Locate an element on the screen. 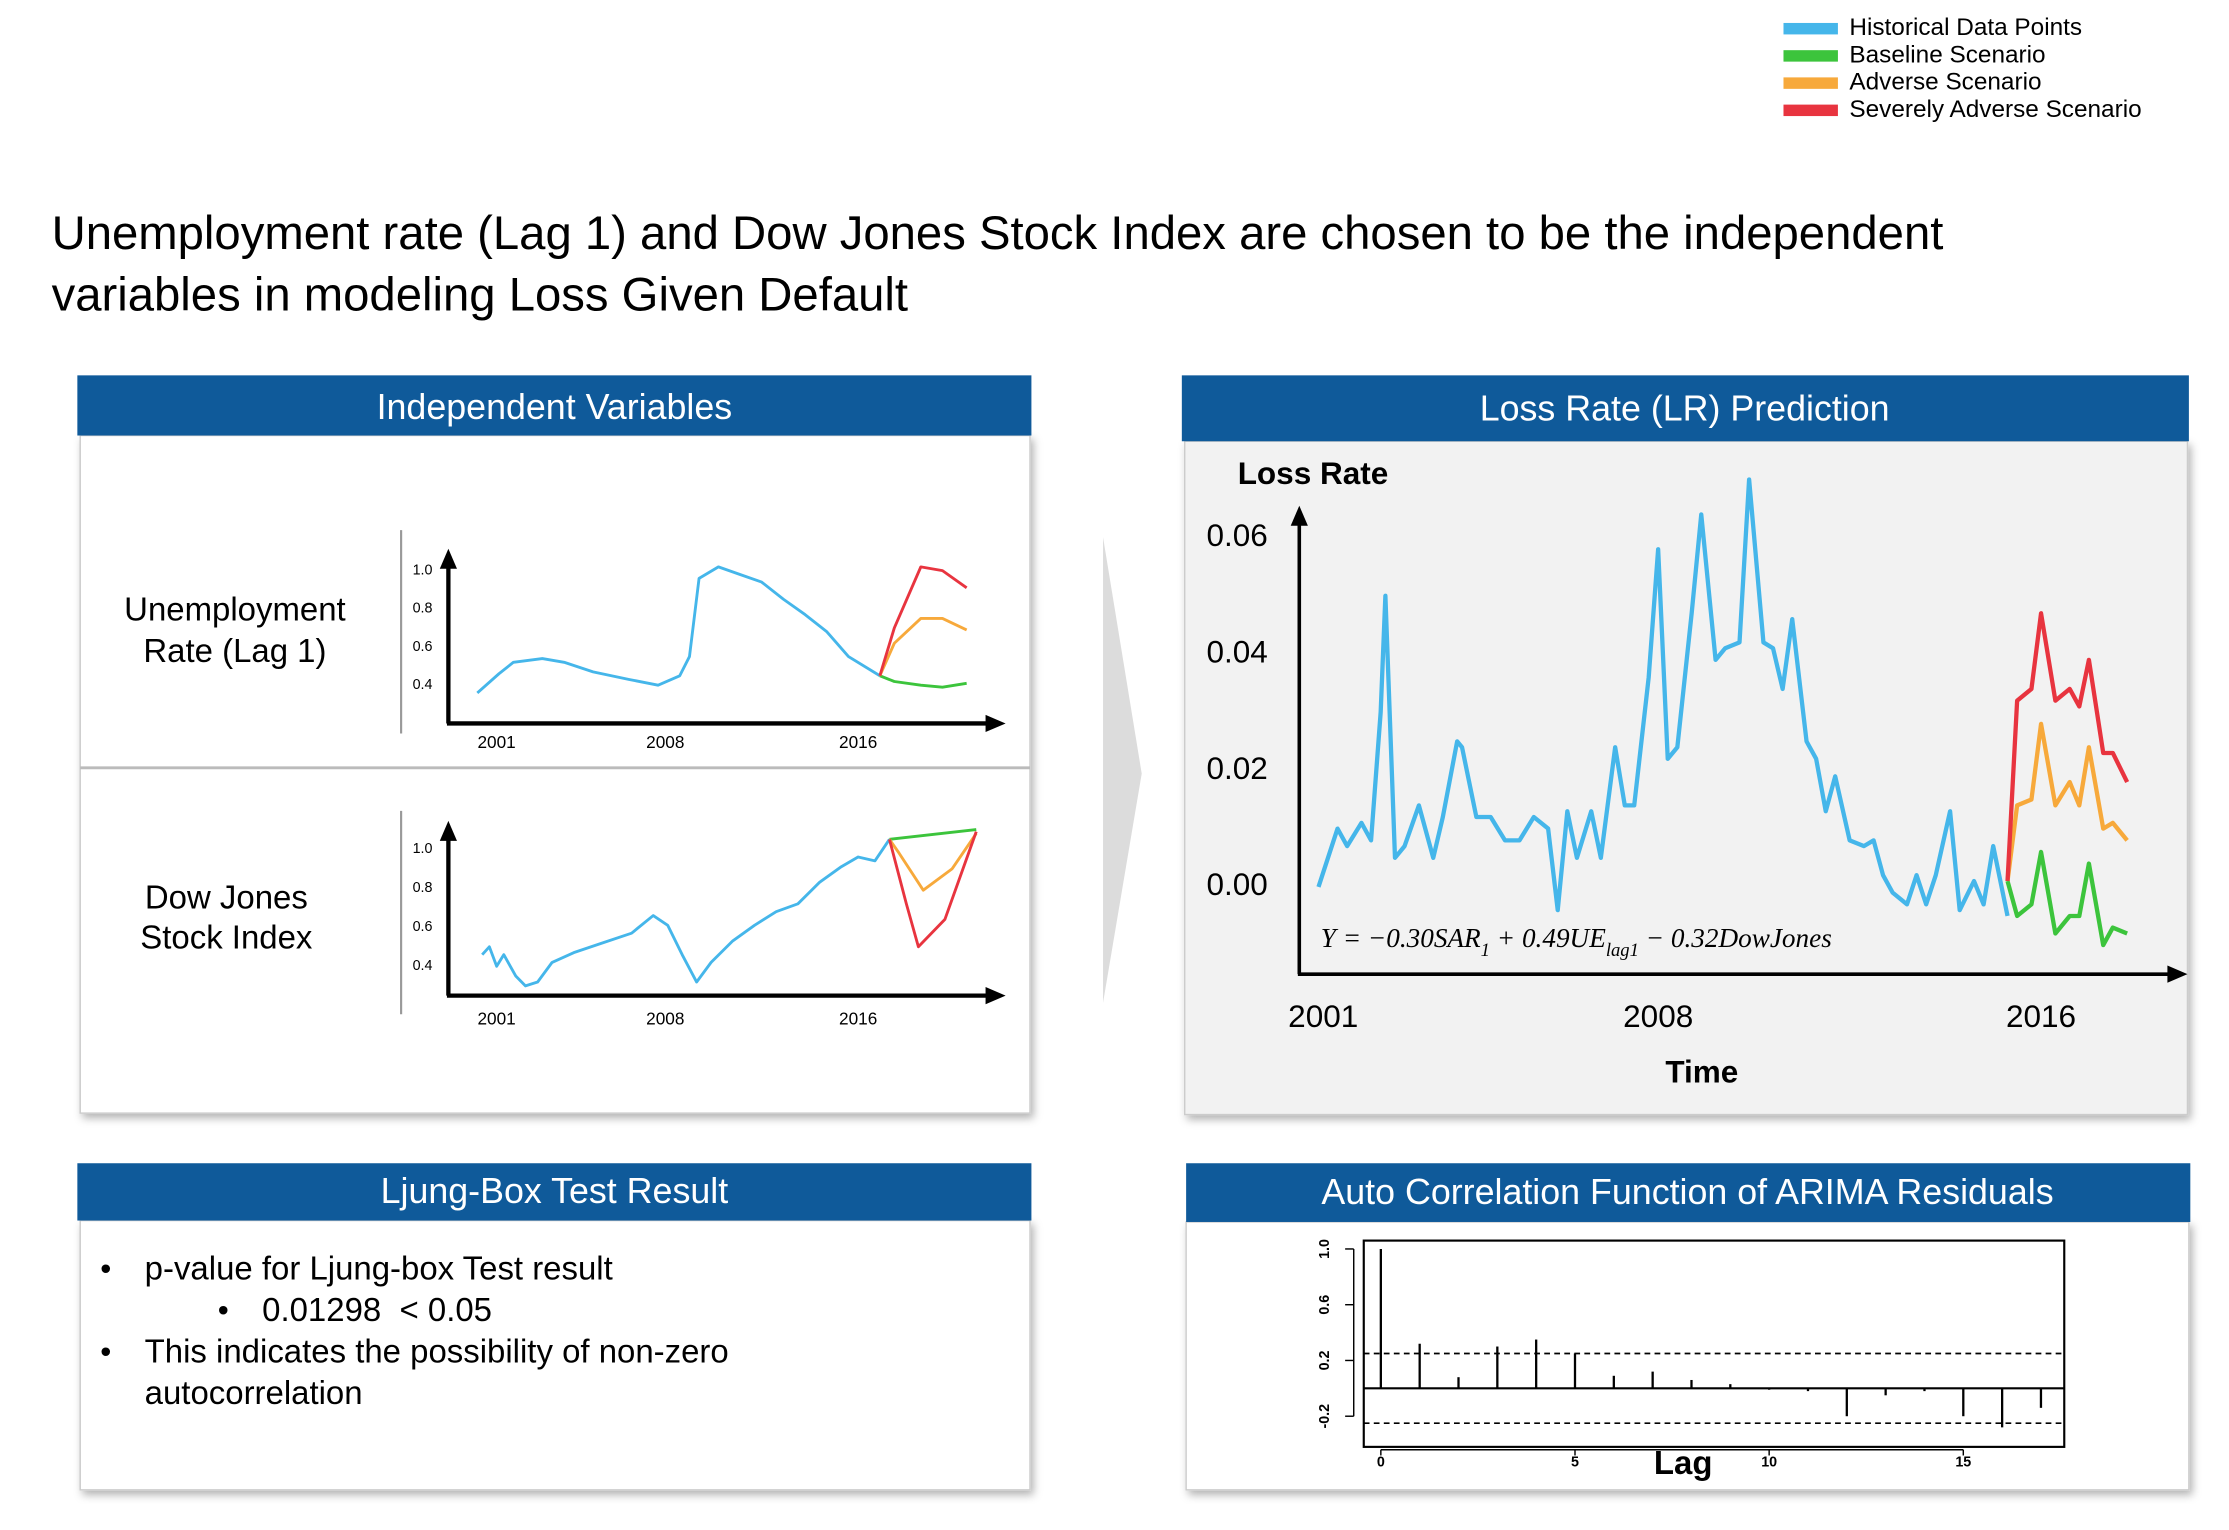  slide-title: variables in modeling Loss Given Default is located at coordinates (480, 294).